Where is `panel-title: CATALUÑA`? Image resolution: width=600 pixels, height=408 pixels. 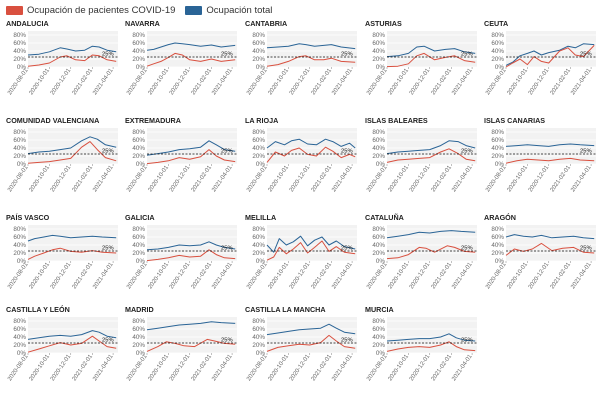
panel-title: CATALUÑA is located at coordinates (384, 217).